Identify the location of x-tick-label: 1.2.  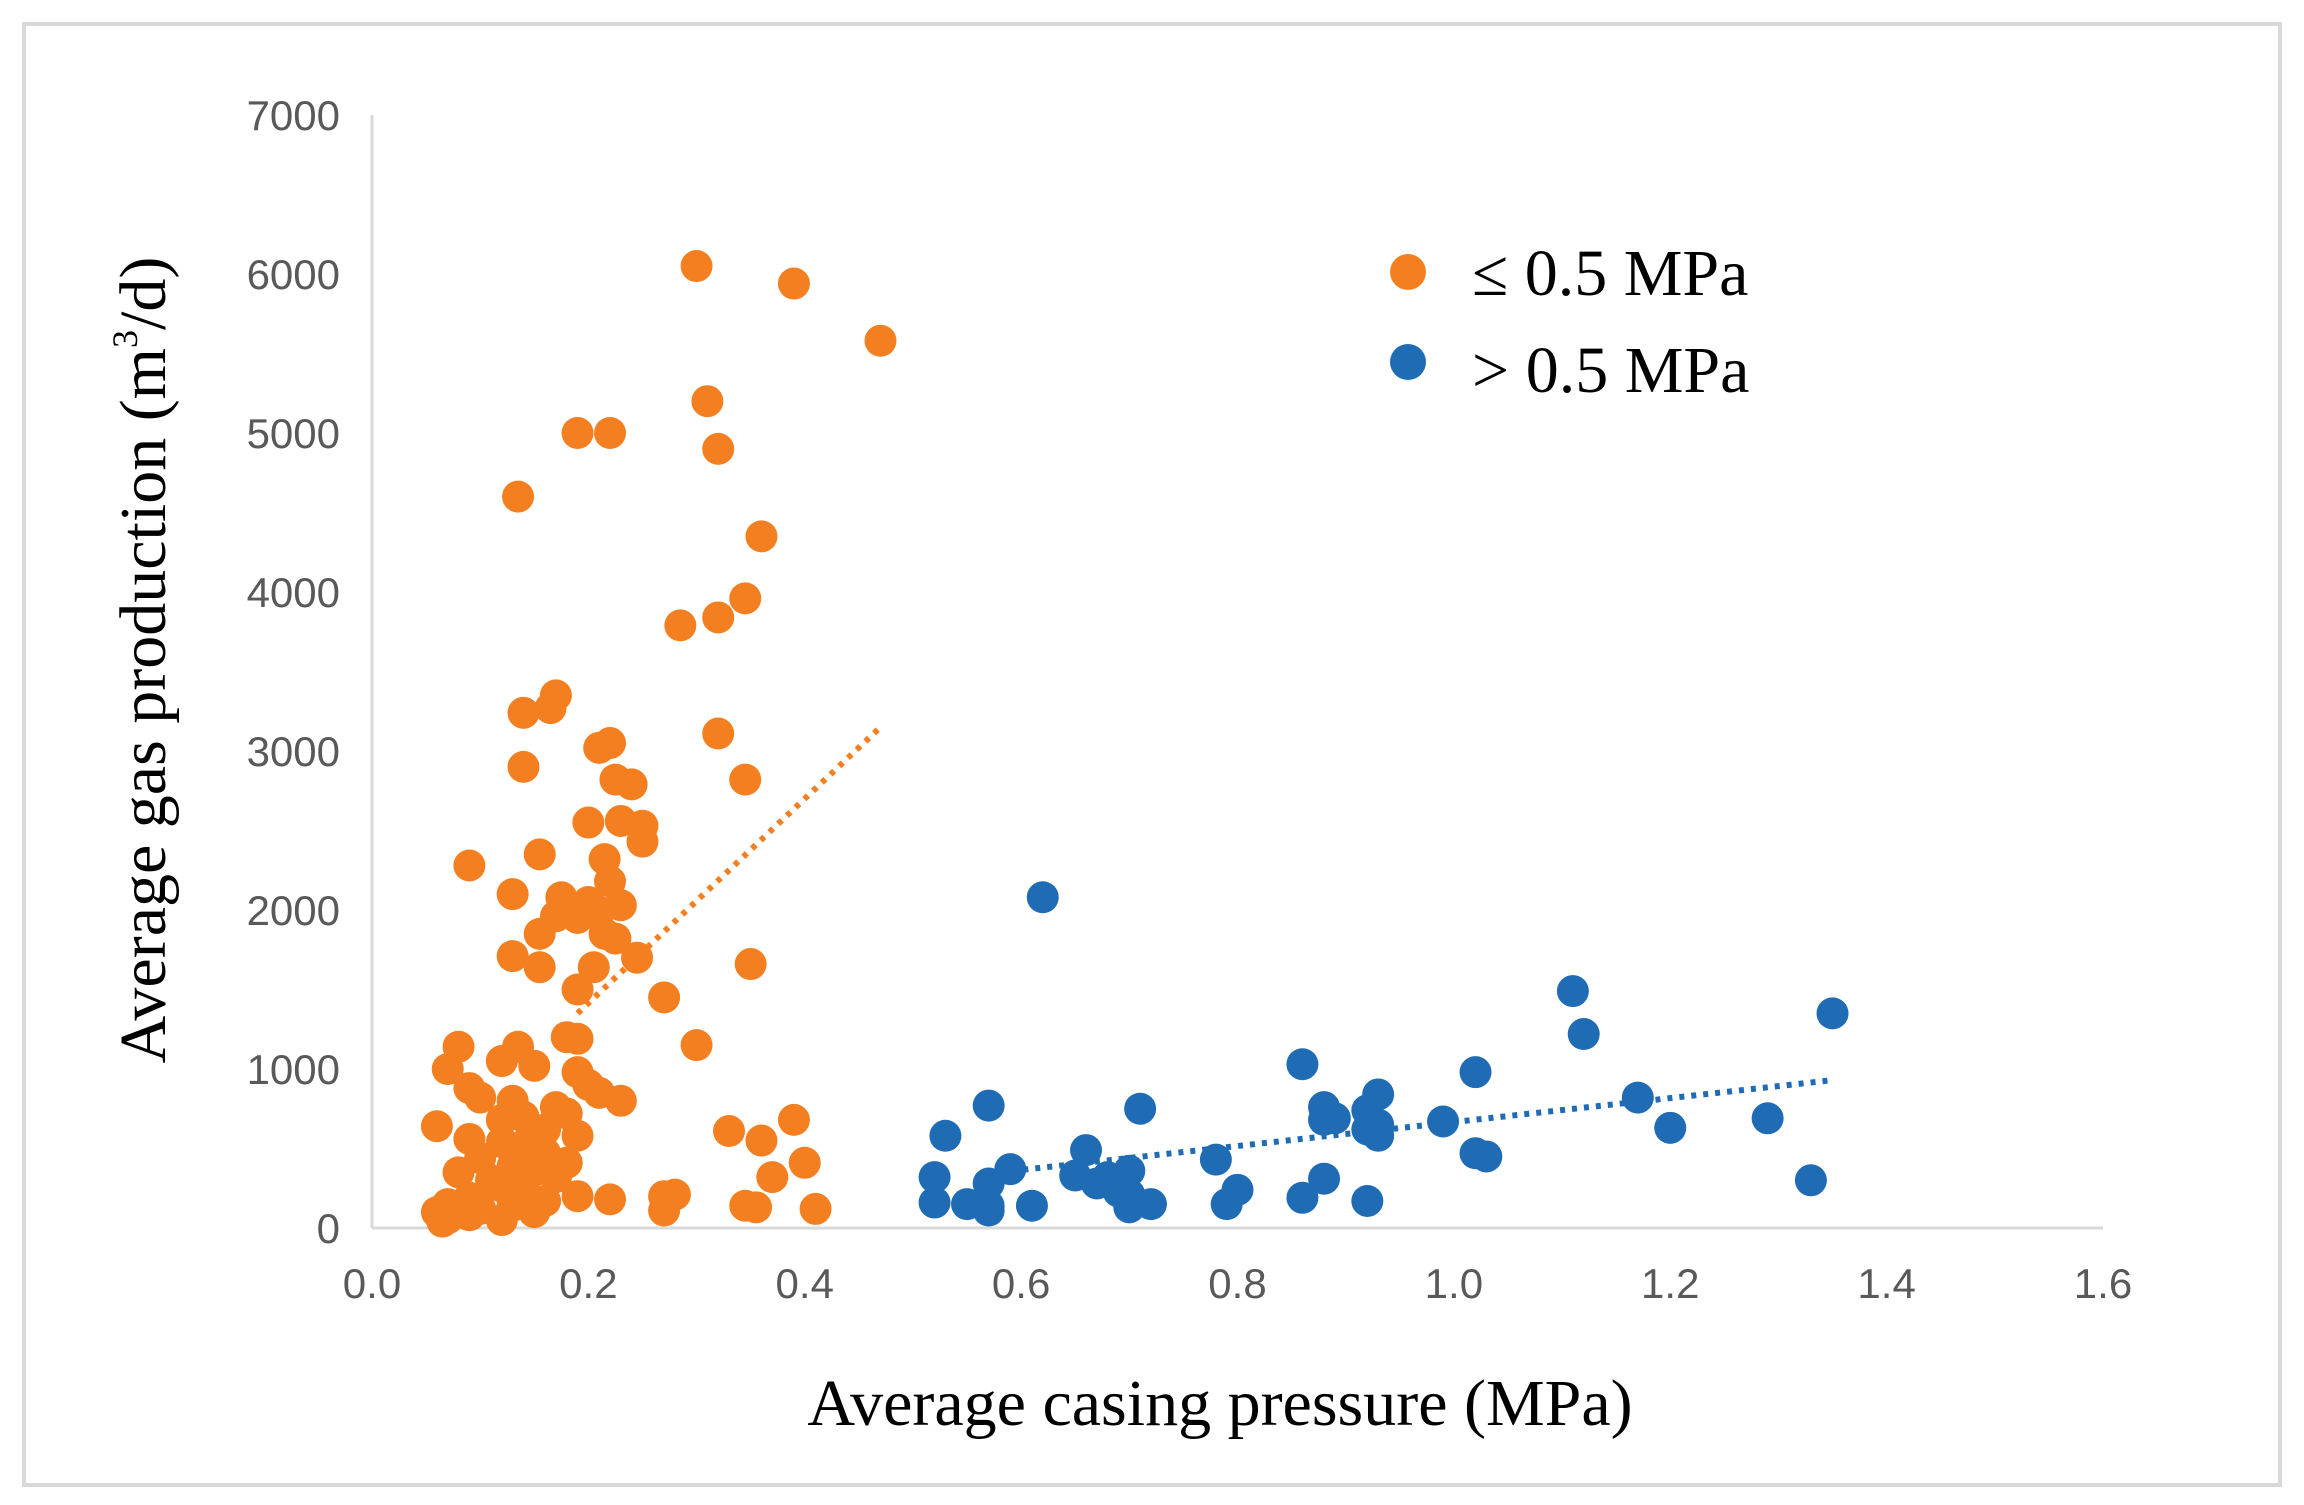
(1670, 1283).